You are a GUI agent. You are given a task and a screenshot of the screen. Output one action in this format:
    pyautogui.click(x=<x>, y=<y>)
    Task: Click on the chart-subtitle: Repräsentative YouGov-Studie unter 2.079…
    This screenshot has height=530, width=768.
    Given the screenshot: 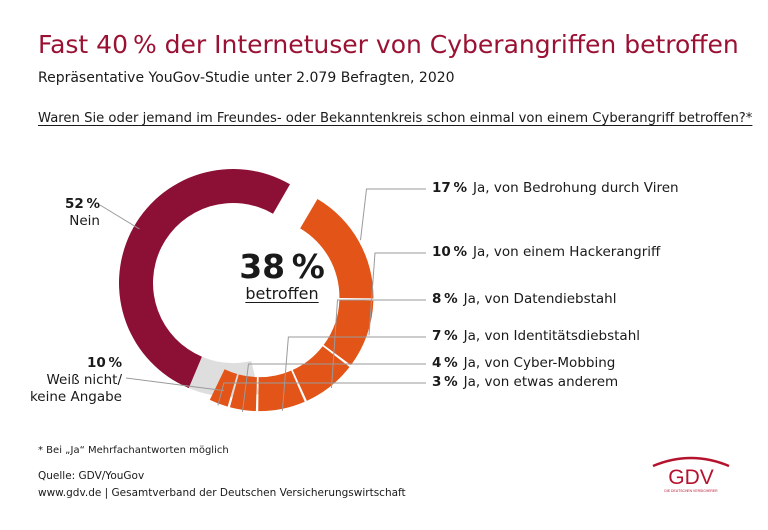 What is the action you would take?
    pyautogui.click(x=246, y=78)
    